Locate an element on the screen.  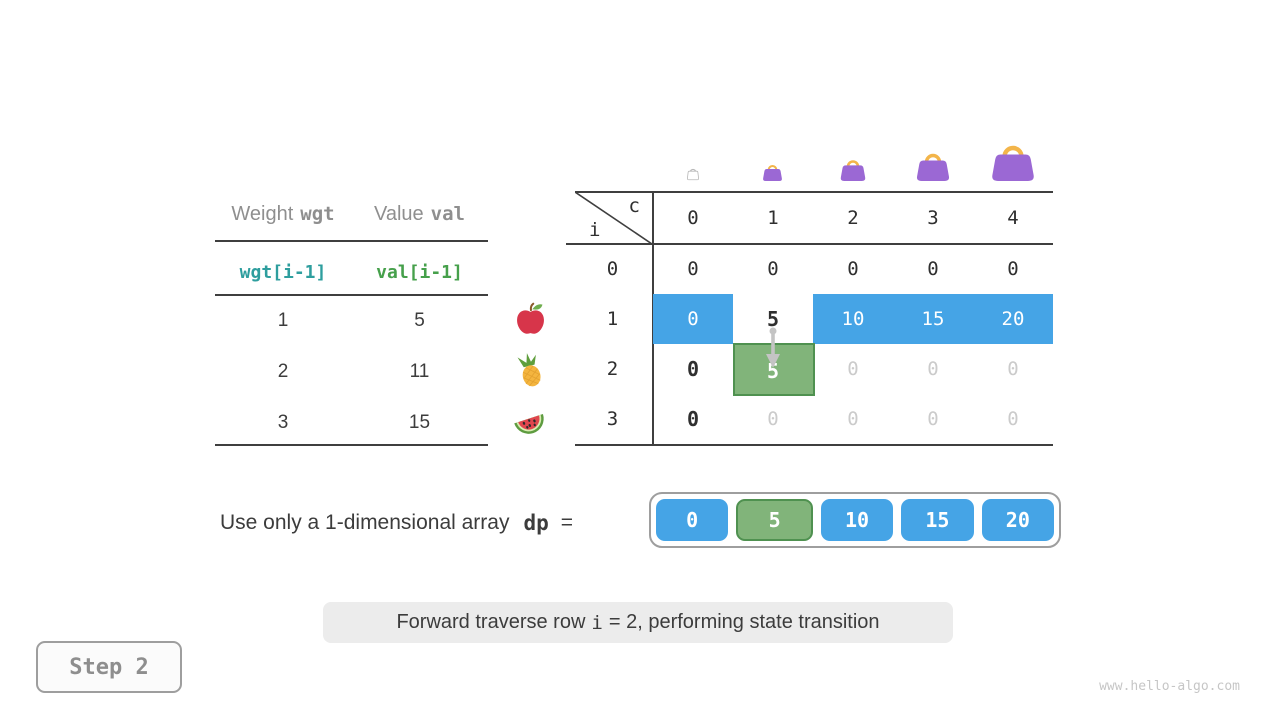
row1-blue-highlight-right is located at coordinates (933, 319).